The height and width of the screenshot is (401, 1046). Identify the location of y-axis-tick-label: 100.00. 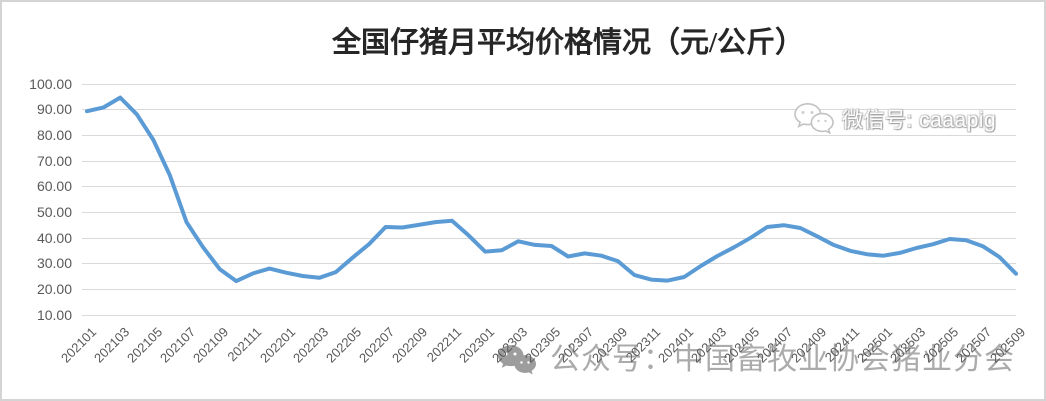
(50, 83).